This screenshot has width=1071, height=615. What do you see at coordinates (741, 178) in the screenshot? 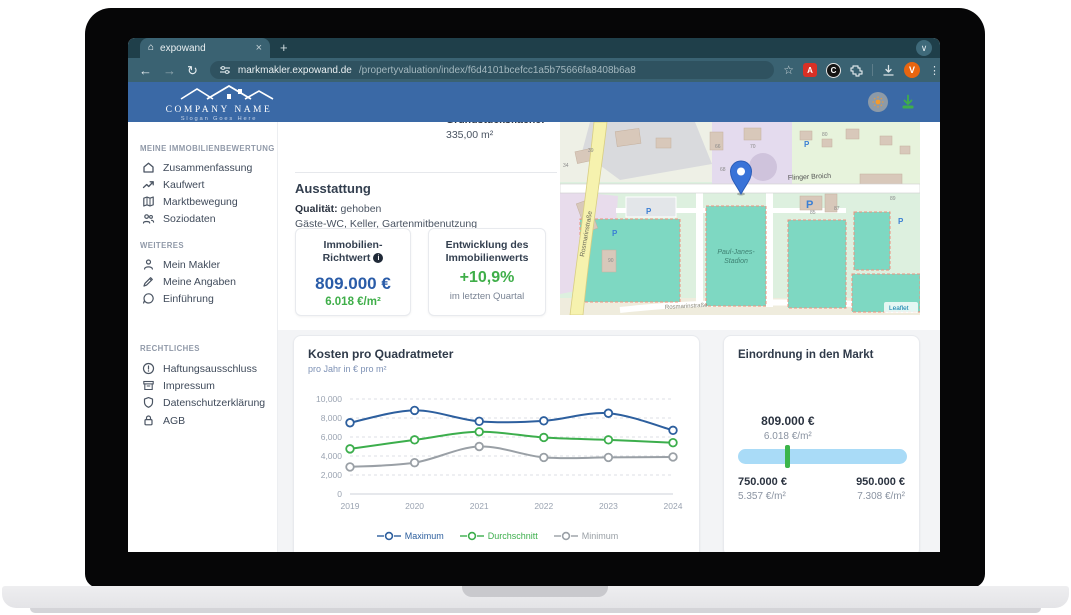
I see `map-marker-pin` at bounding box center [741, 178].